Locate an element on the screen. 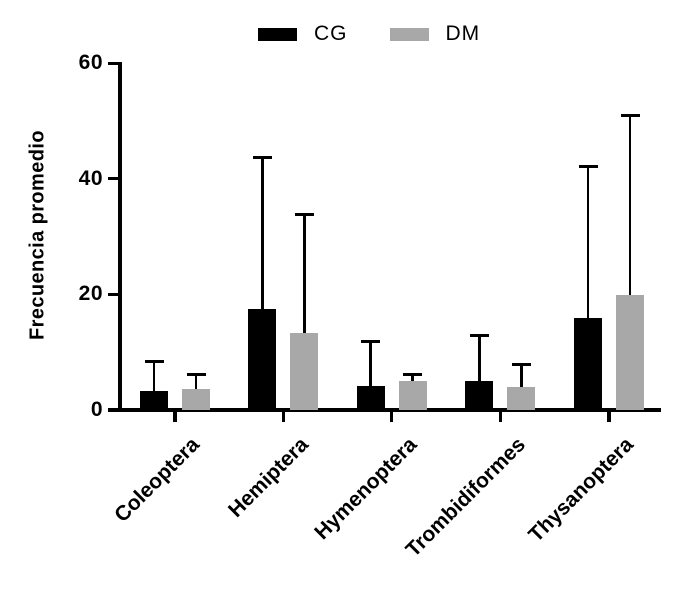 This screenshot has height=607, width=697. y-axis-line is located at coordinates (120, 237).